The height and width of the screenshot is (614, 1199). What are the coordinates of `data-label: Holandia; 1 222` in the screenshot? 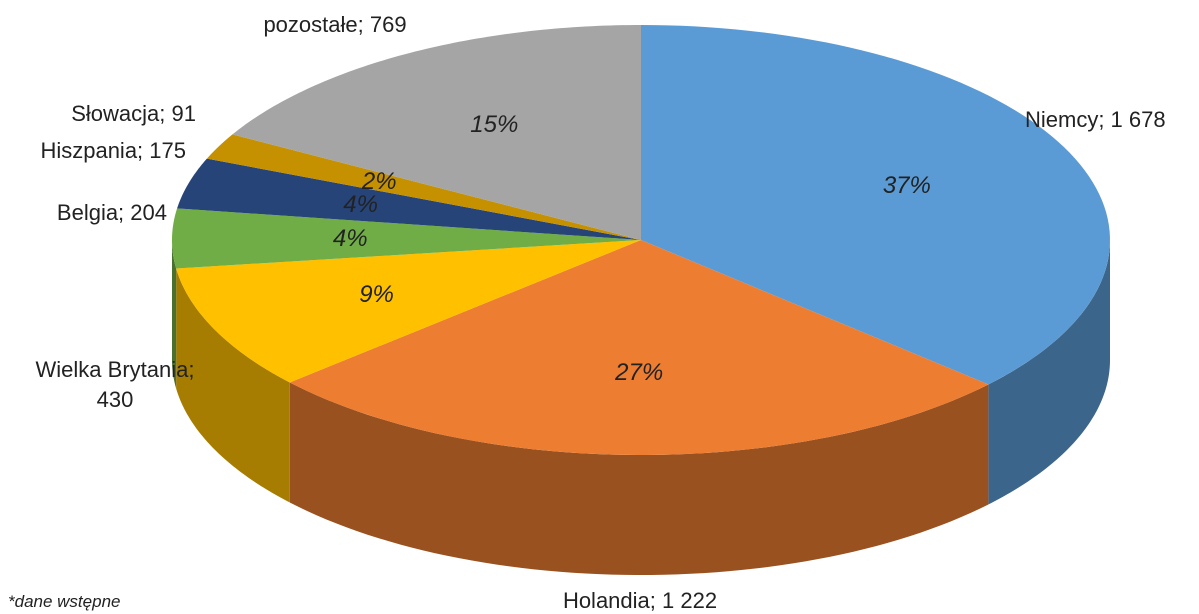 It's located at (640, 600).